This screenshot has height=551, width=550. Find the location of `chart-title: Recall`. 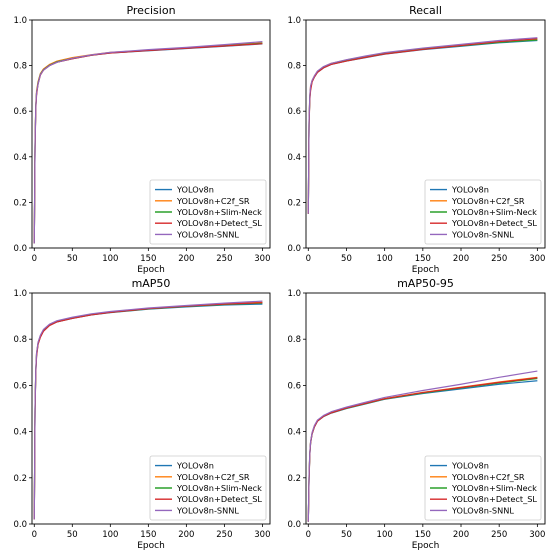

chart-title: Recall is located at coordinates (425, 10).